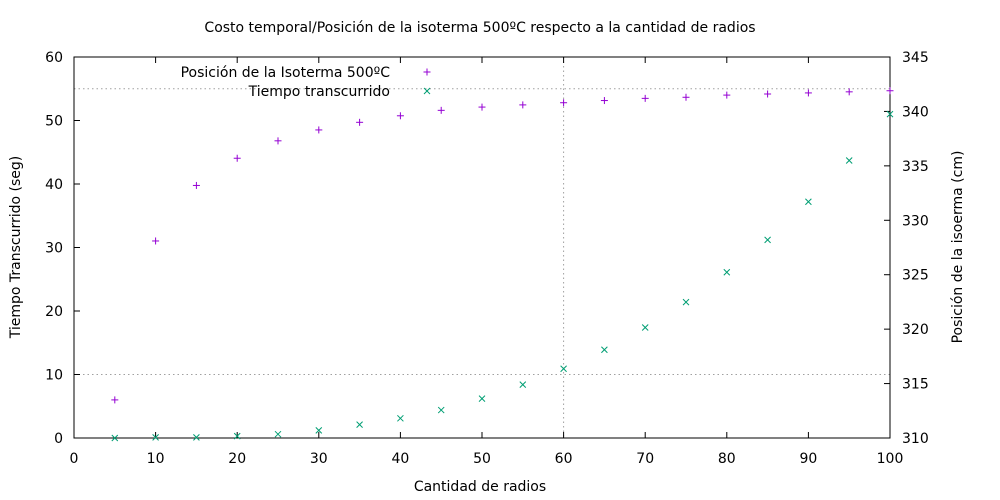 The image size is (1000, 500). What do you see at coordinates (427, 72) in the screenshot?
I see `legend-marker-isoterma` at bounding box center [427, 72].